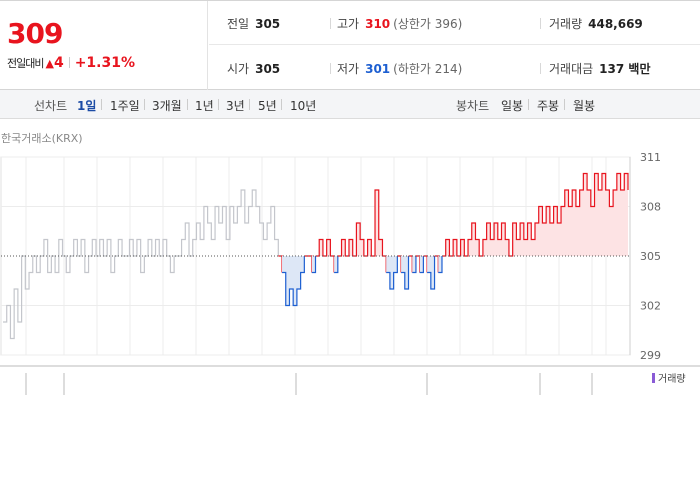 The image size is (700, 494). What do you see at coordinates (238, 24) in the screenshot?
I see `prev-close-label: 전일` at bounding box center [238, 24].